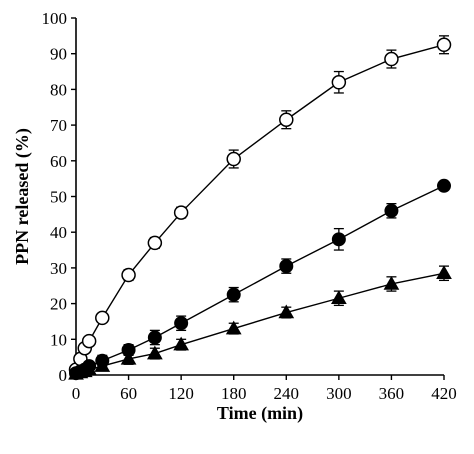 Image resolution: width=474 pixels, height=454 pixels. I want to click on y-tick-label: 40, so click(58, 232).